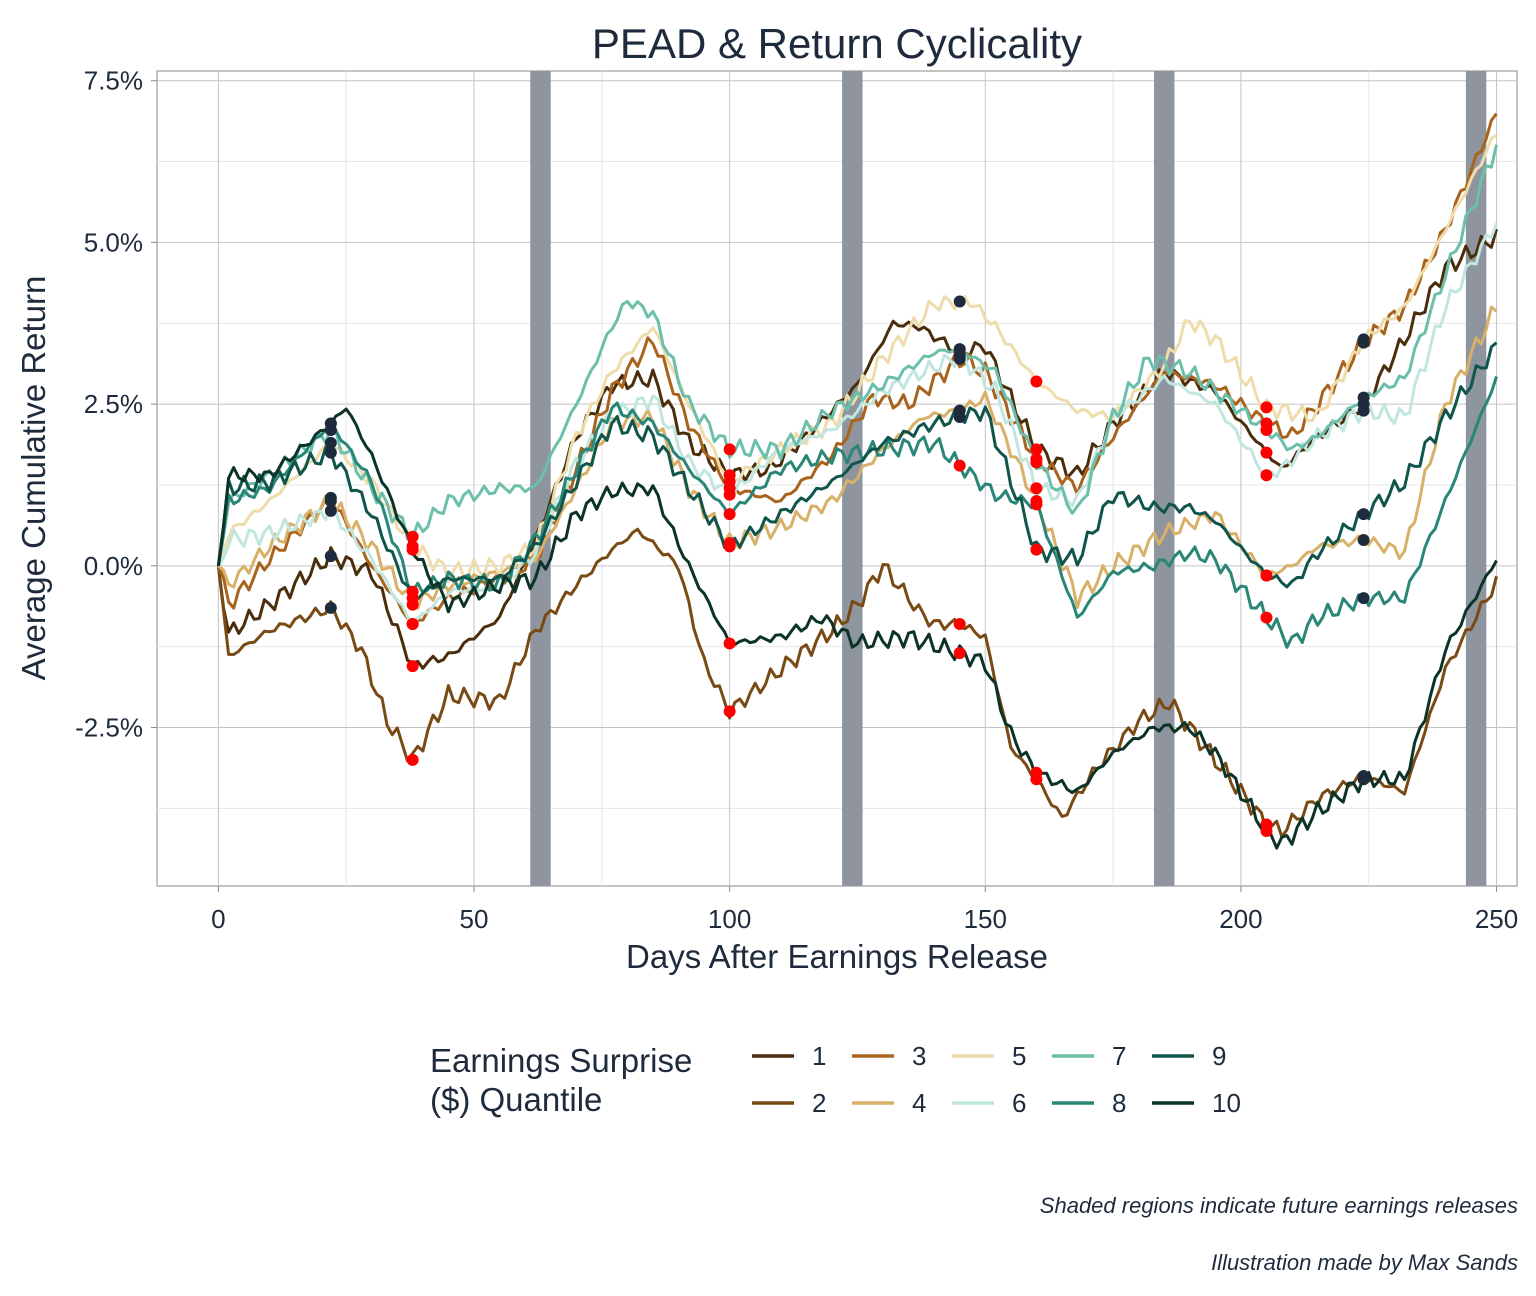 Image resolution: width=1536 pixels, height=1296 pixels. I want to click on marker-q1-day160, so click(1036, 449).